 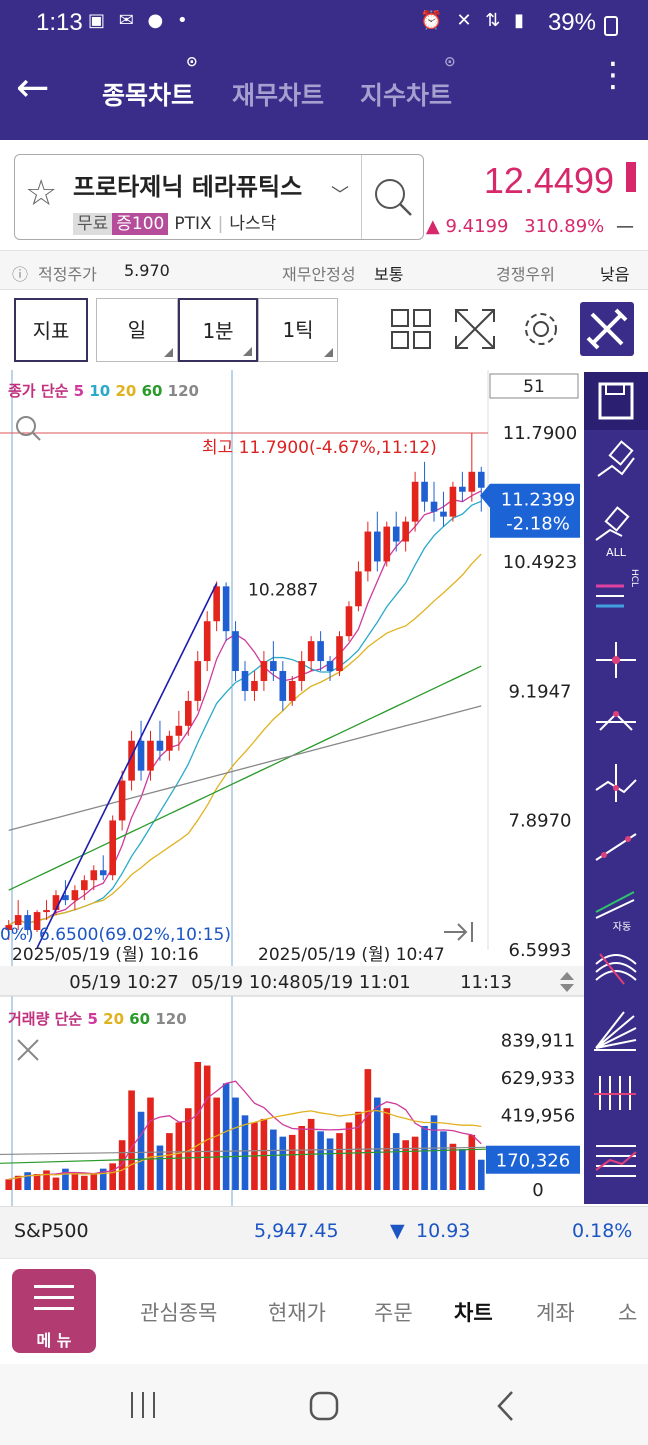 What do you see at coordinates (541, 329) in the screenshot?
I see `gear-icon` at bounding box center [541, 329].